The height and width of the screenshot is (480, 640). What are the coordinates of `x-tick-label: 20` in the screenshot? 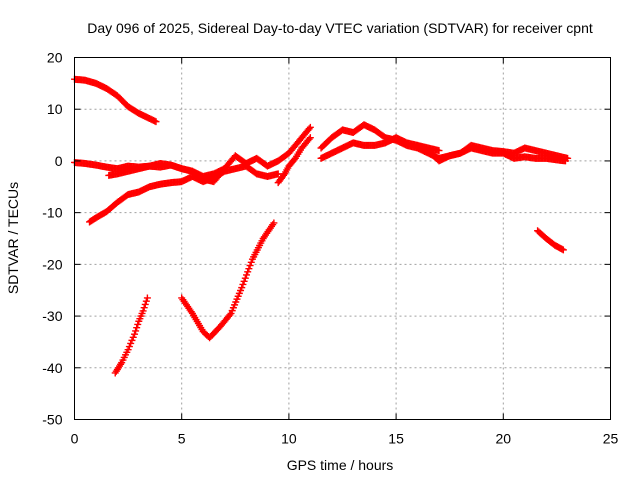 It's located at (504, 439).